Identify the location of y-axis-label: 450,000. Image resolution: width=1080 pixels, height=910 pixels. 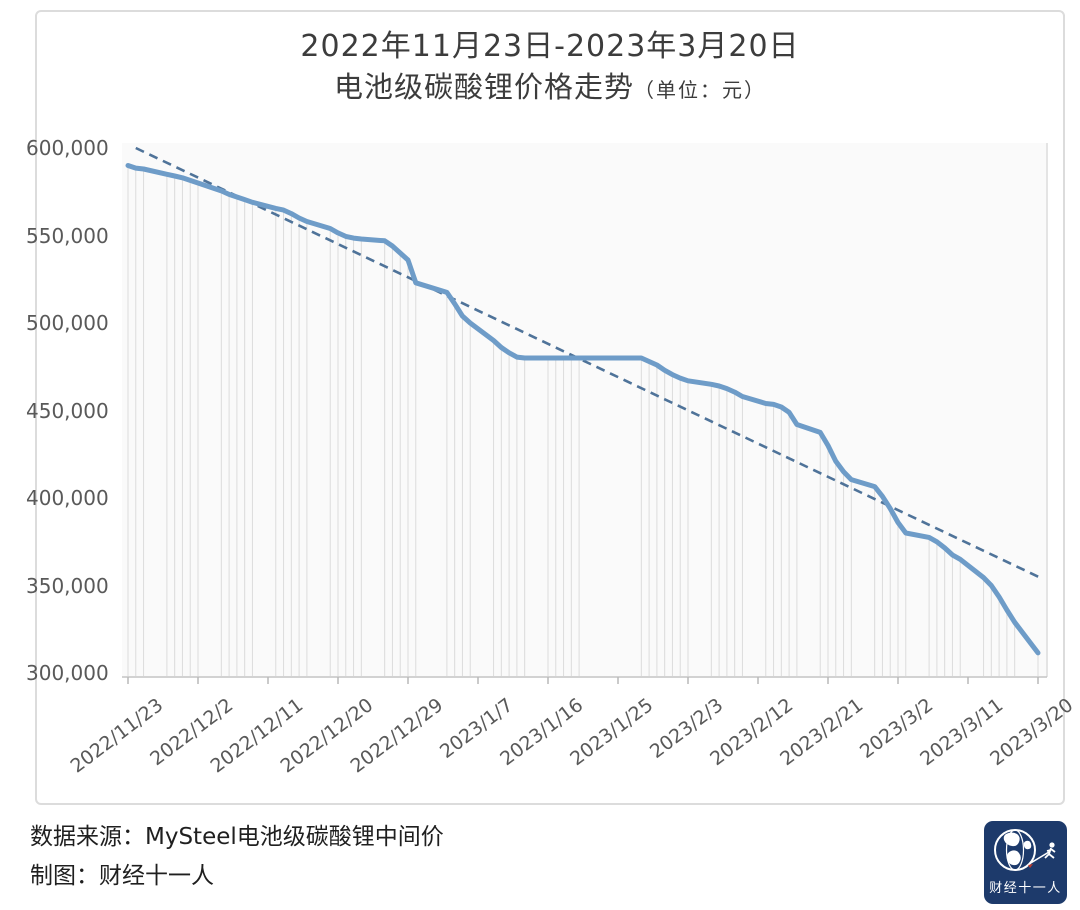
(67, 410).